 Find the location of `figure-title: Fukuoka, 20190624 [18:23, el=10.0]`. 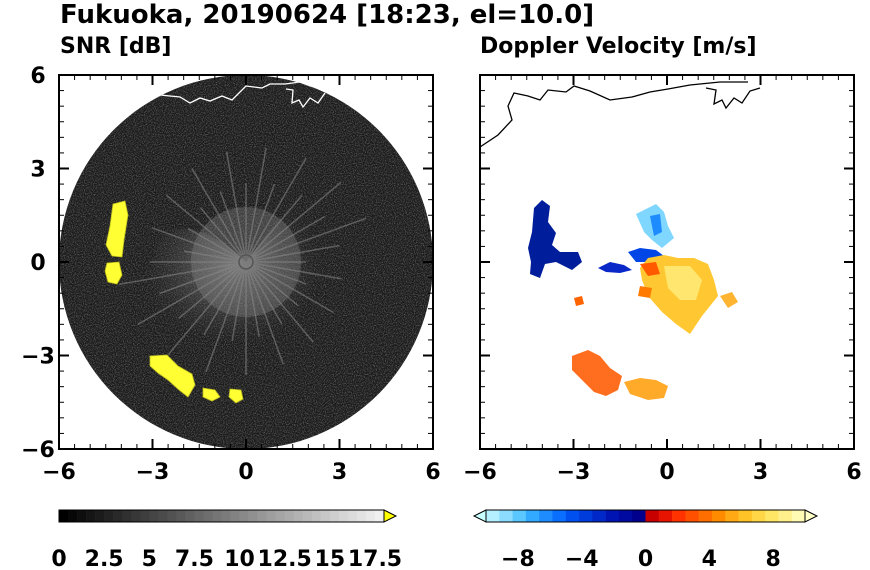

figure-title: Fukuoka, 20190624 [18:23, el=10.0] is located at coordinates (327, 15).